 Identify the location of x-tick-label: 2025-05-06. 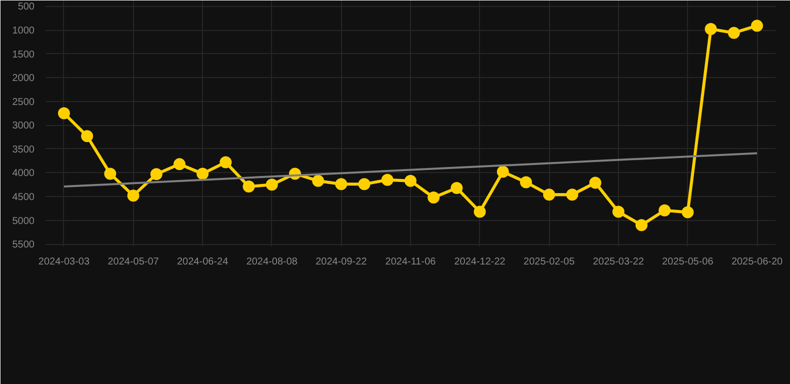
(688, 262).